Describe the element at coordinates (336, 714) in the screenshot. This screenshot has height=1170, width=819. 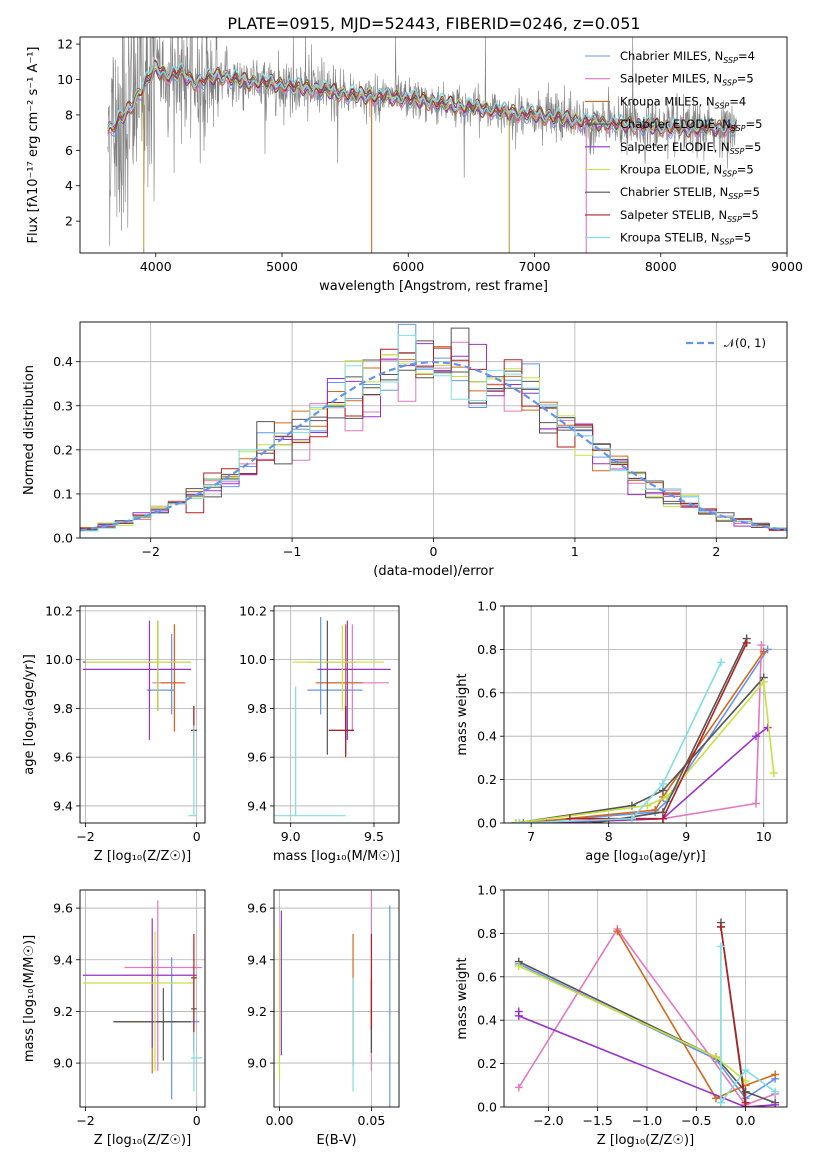
I see `plot-area-age-vs-mass` at that location.